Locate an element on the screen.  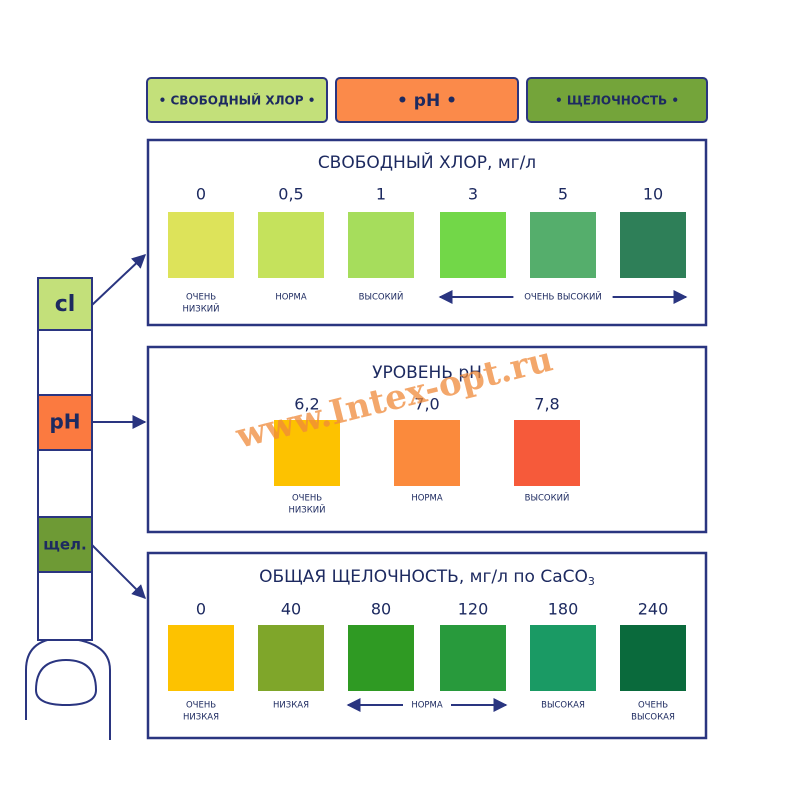
fingernail is located at coordinates (66, 682).